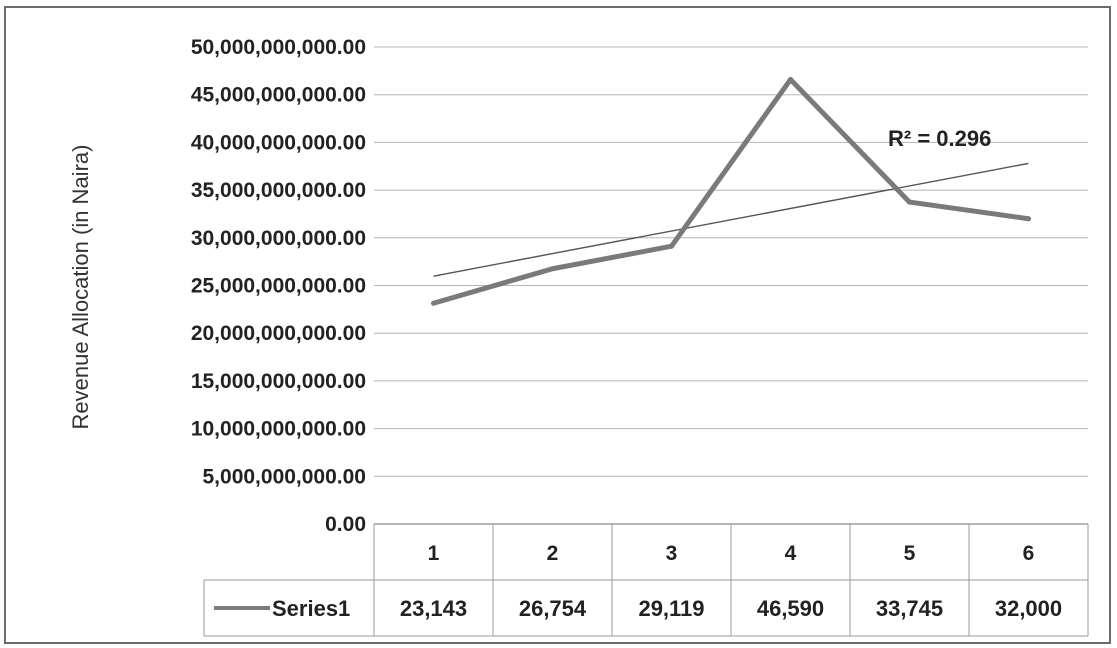 This screenshot has height=648, width=1117. Describe the element at coordinates (278, 142) in the screenshot. I see `y-tick-label: 40,000,000,000.00` at that location.